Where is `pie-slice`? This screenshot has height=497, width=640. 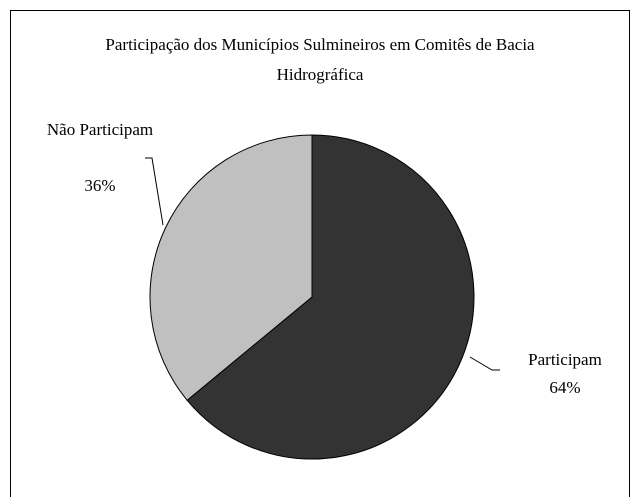 pie-slice is located at coordinates (231, 267).